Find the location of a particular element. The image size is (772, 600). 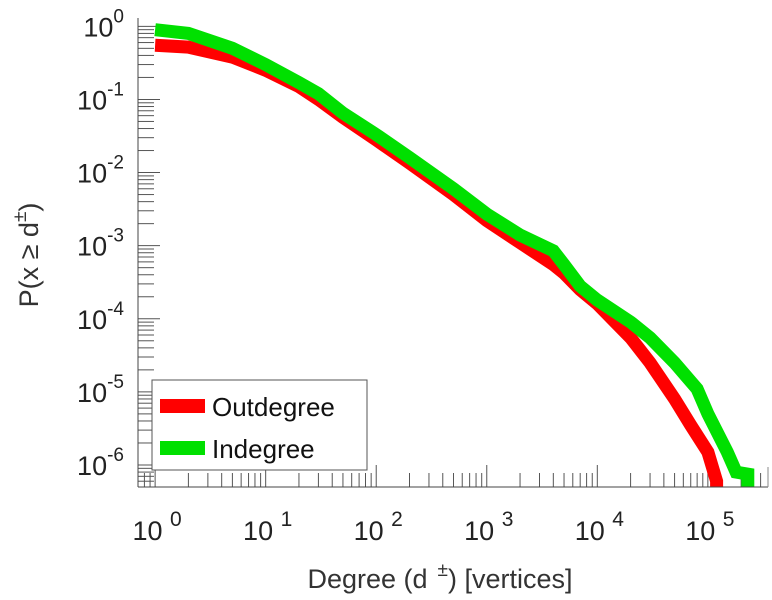

x-axis-label: Degree (d ±) [vertices] is located at coordinates (439, 577).